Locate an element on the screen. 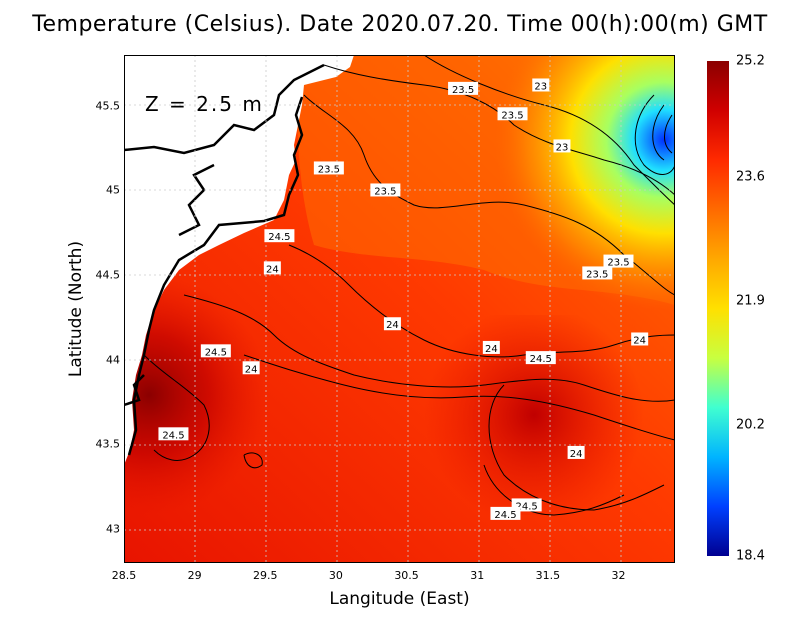 The image size is (800, 618). x-tick-label: 28.5 is located at coordinates (124, 575).